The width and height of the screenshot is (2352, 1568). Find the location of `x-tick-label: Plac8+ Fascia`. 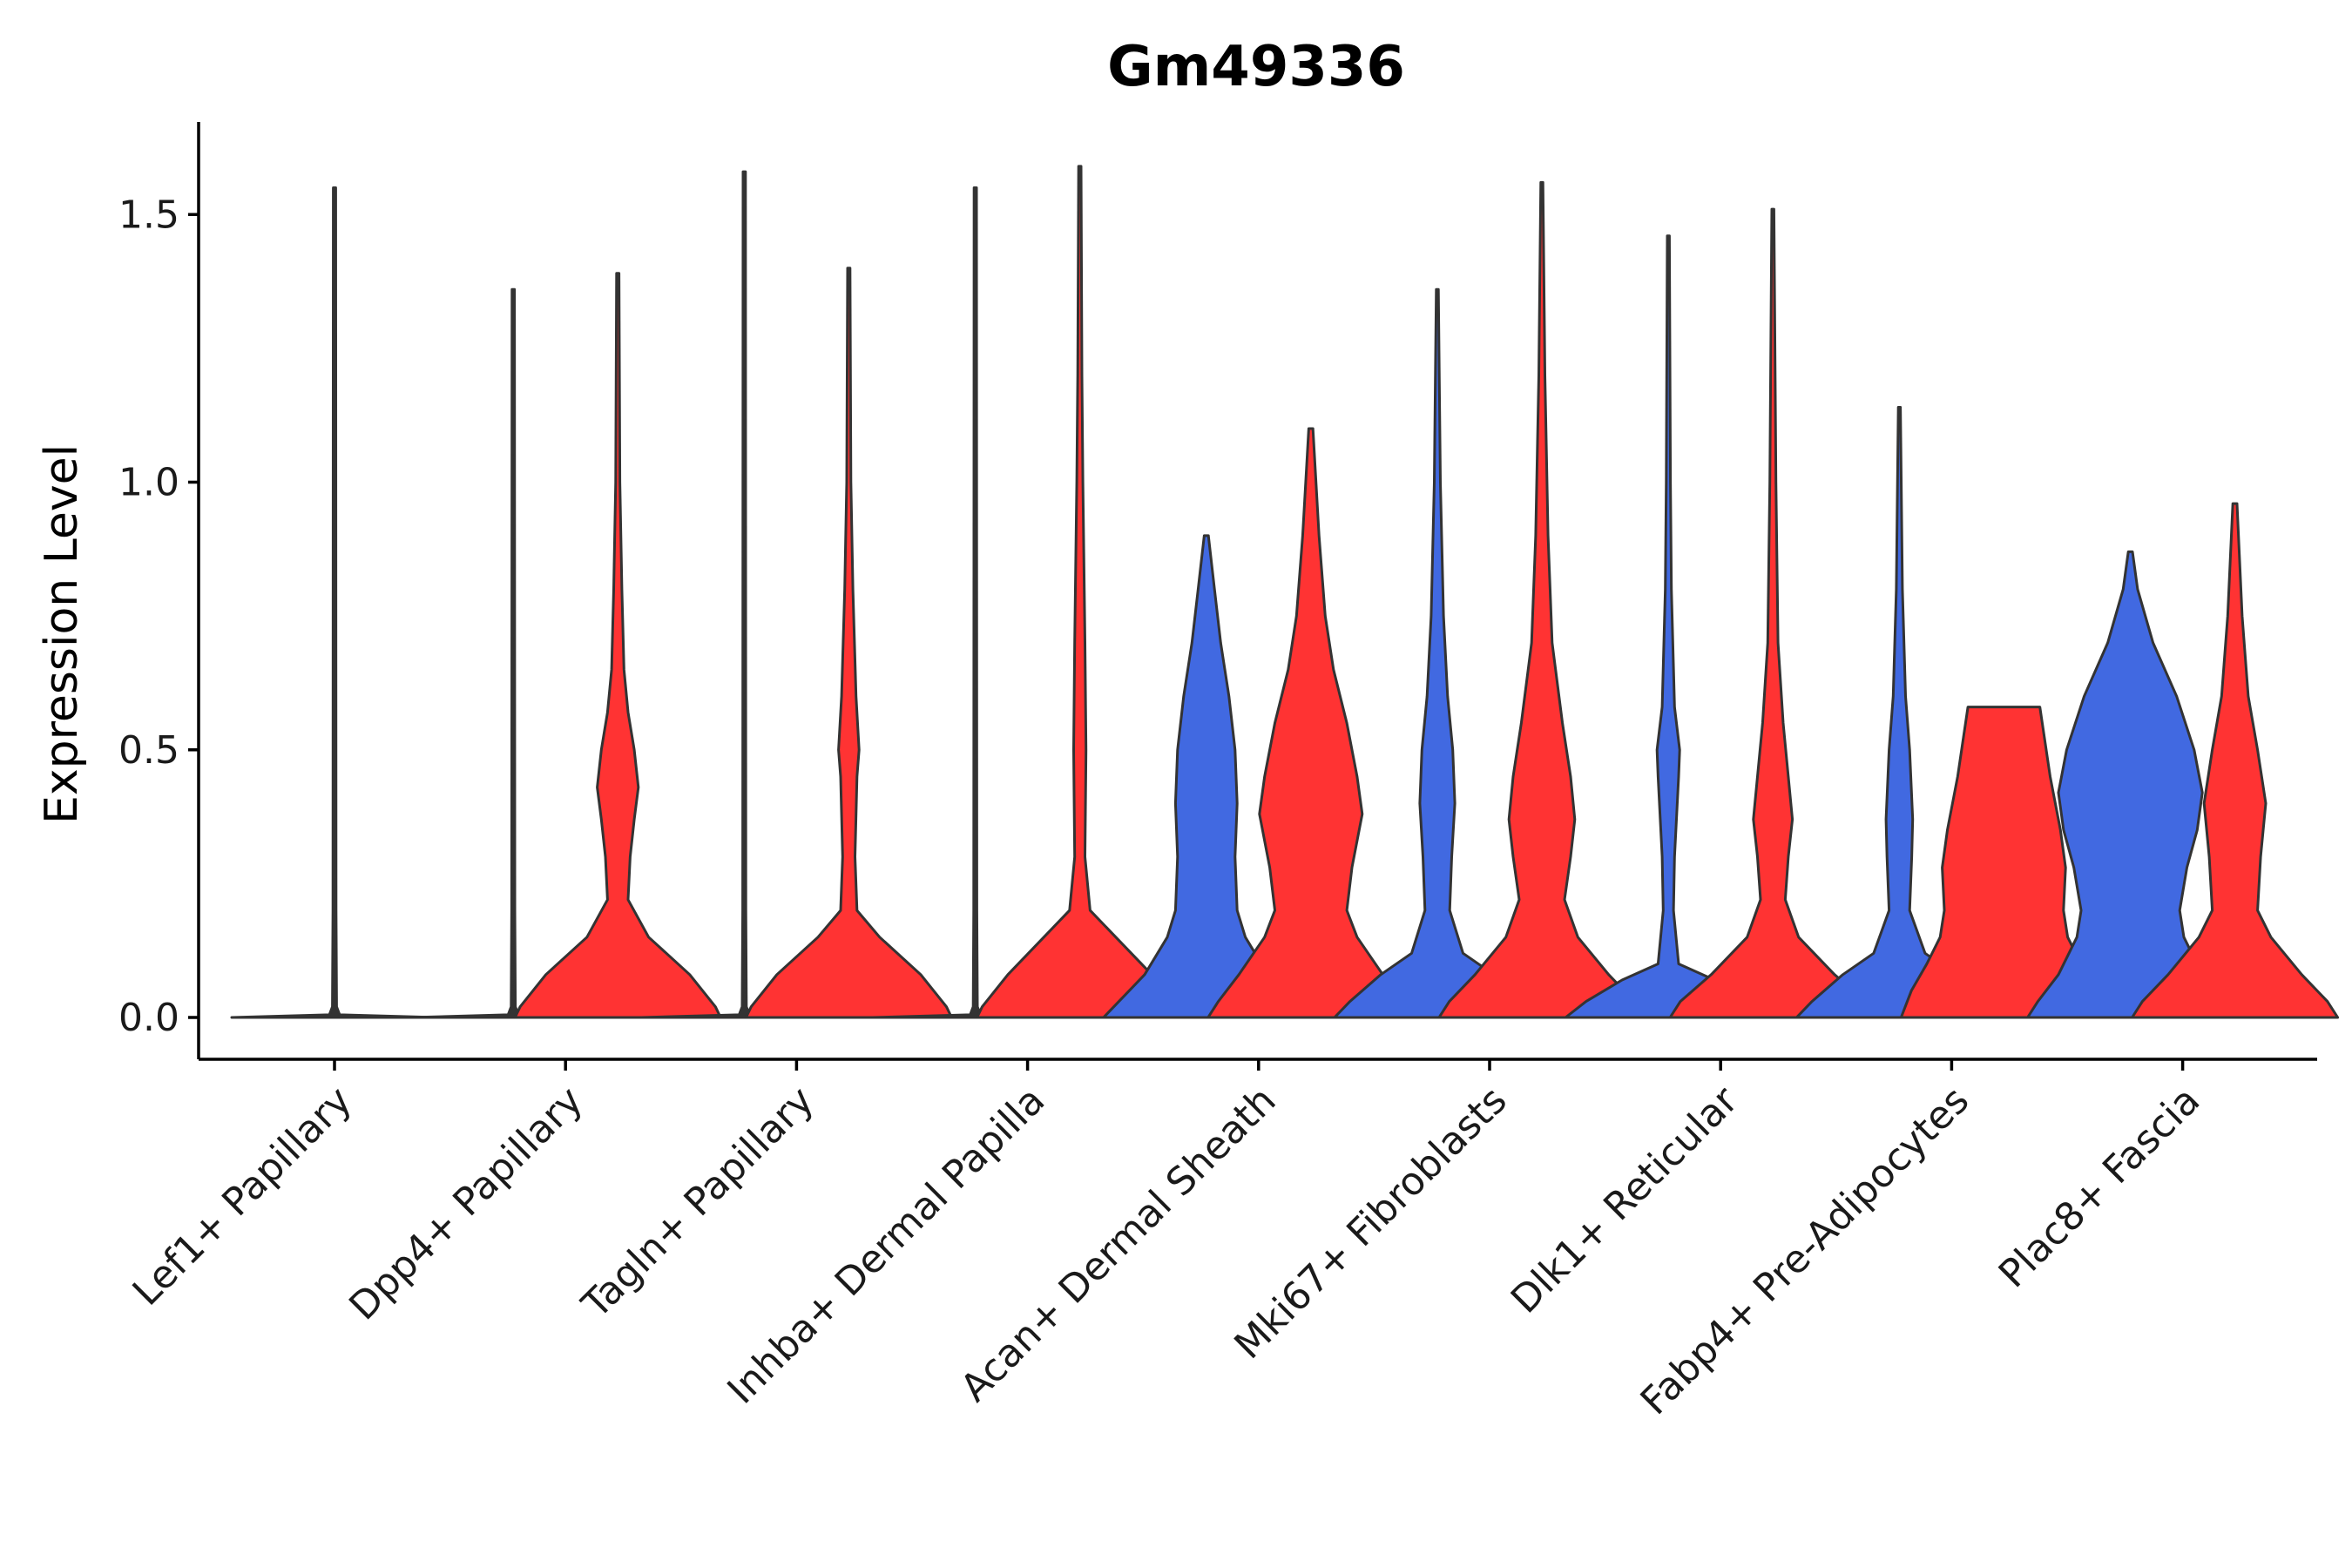

x-tick-label: Plac8+ Fascia is located at coordinates (2099, 1187).